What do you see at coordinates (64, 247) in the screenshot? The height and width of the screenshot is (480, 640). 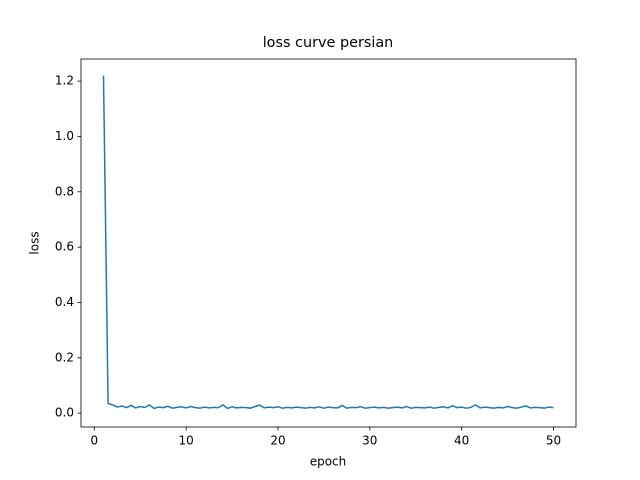 I see `y-tick-label: 0.6` at bounding box center [64, 247].